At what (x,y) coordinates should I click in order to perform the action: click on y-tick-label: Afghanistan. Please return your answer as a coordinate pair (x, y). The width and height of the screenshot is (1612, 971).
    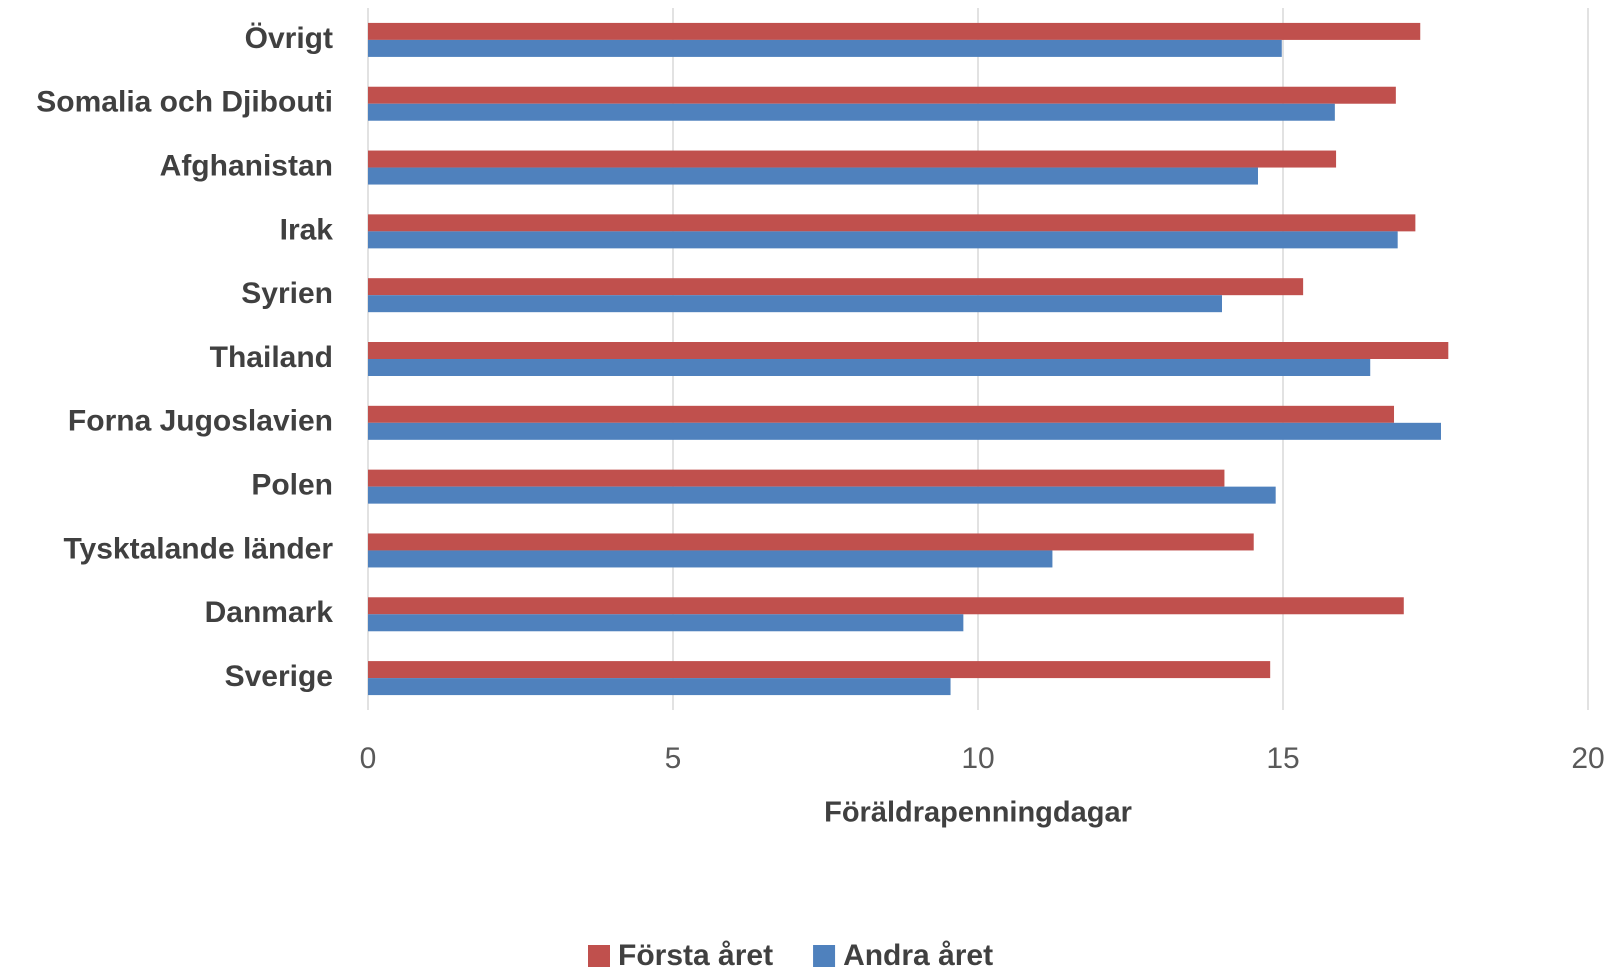
    Looking at the image, I should click on (246, 165).